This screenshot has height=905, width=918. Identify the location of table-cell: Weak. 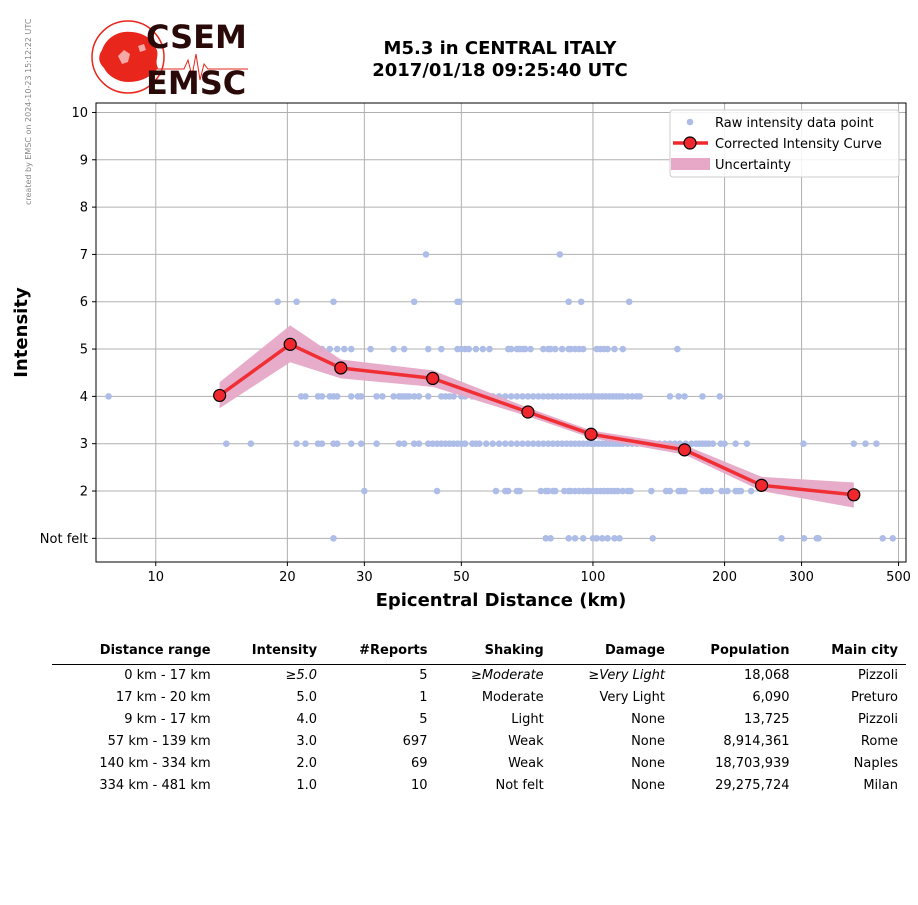
(526, 763).